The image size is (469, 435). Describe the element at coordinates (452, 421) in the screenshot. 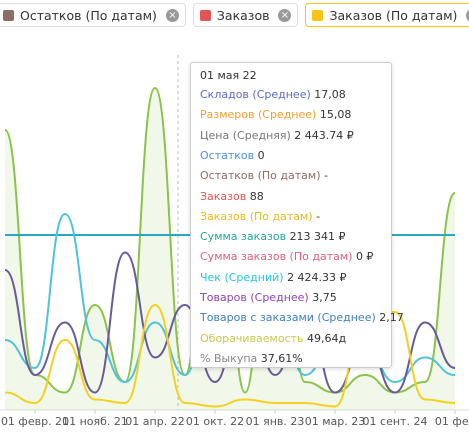

I see `x-tick-label: 01 фев` at that location.